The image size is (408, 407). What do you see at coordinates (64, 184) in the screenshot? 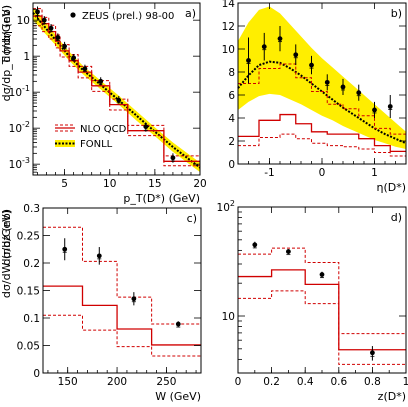
I see `x-tick-label: 5` at bounding box center [64, 184].